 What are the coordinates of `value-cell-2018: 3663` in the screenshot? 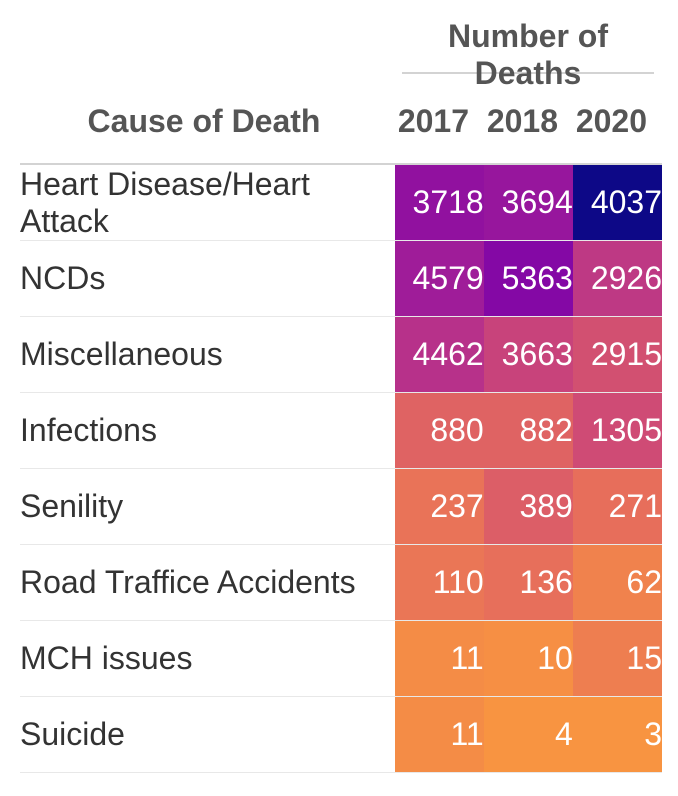 It's located at (528, 354).